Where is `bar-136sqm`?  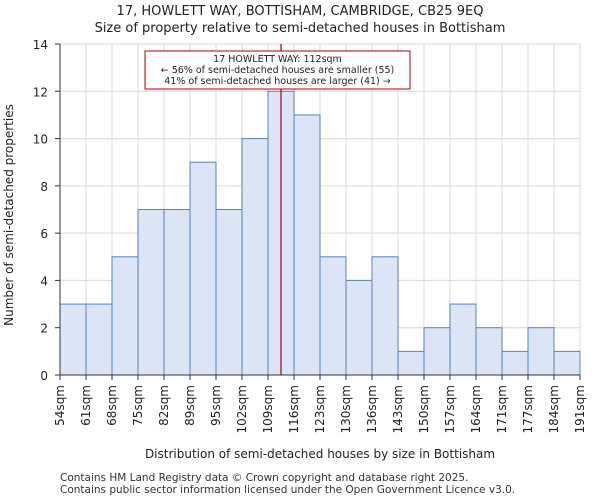 bar-136sqm is located at coordinates (385, 316).